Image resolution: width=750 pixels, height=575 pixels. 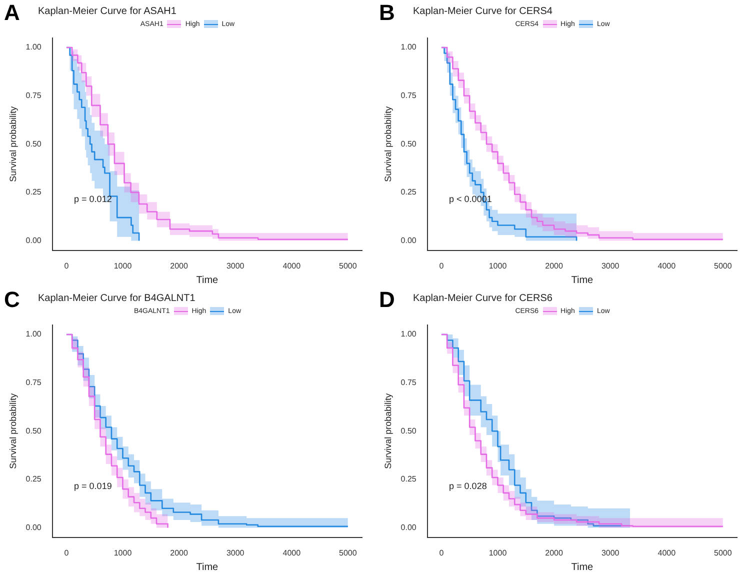 What do you see at coordinates (387, 300) in the screenshot?
I see `text: D` at bounding box center [387, 300].